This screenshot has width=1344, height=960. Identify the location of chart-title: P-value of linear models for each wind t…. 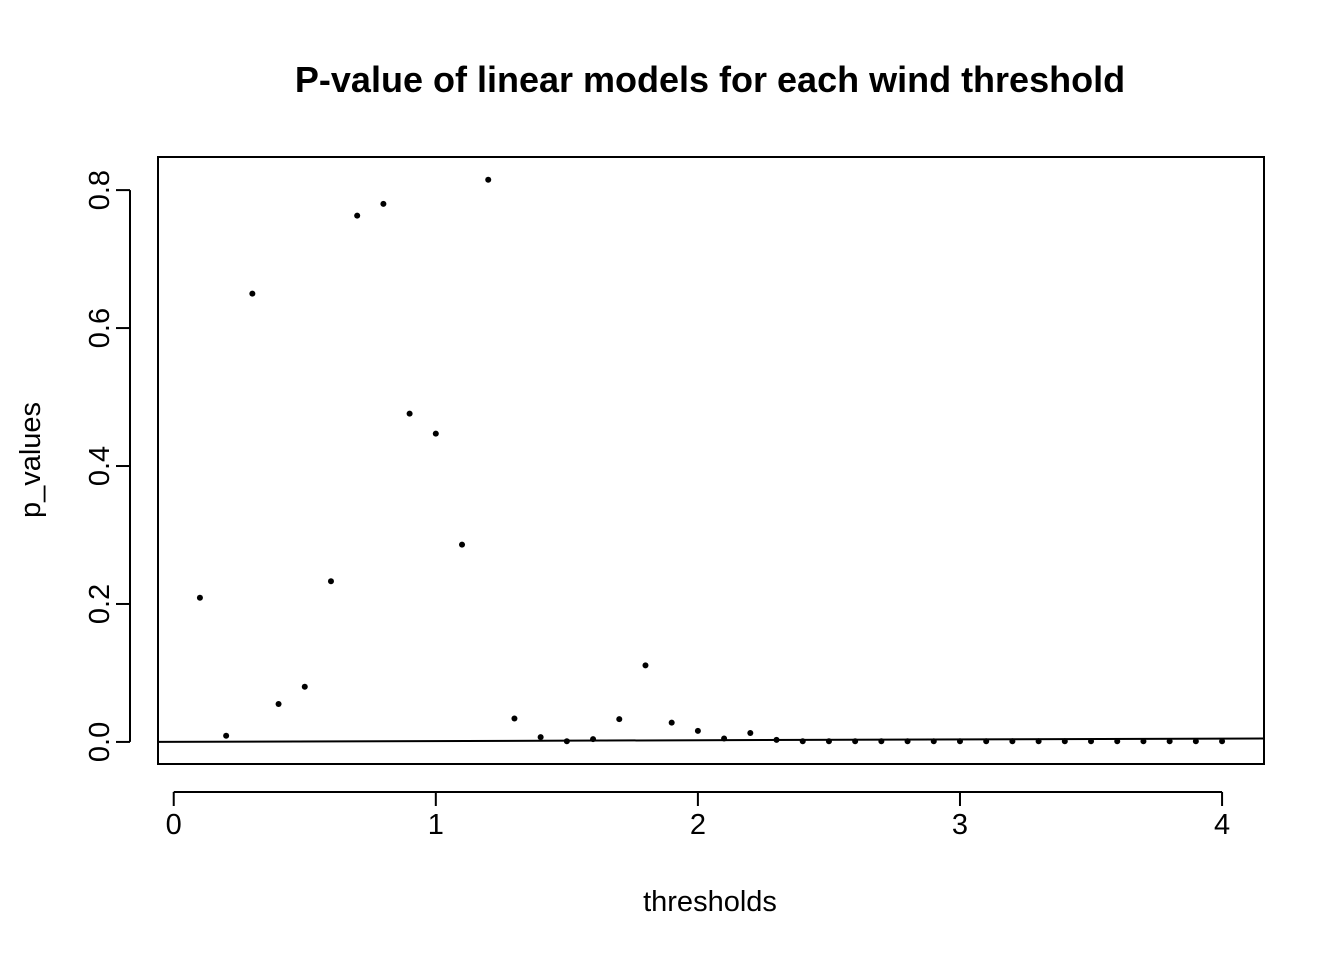
(710, 79).